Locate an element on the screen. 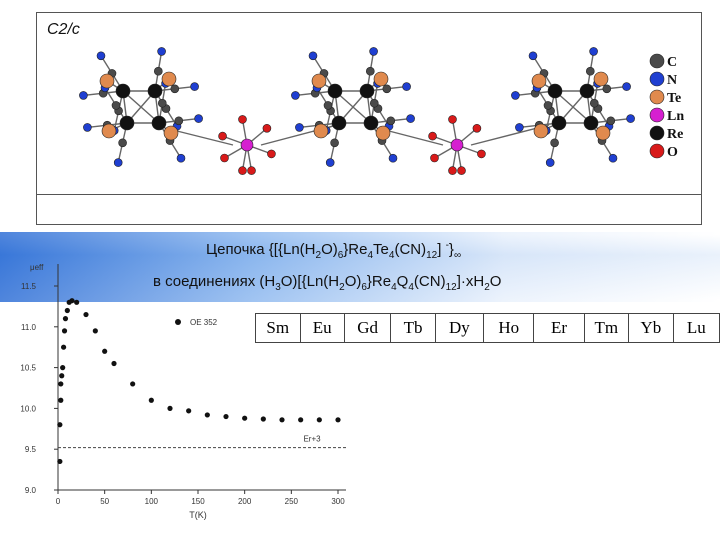  y-axis-label: μeff is located at coordinates (37, 267).